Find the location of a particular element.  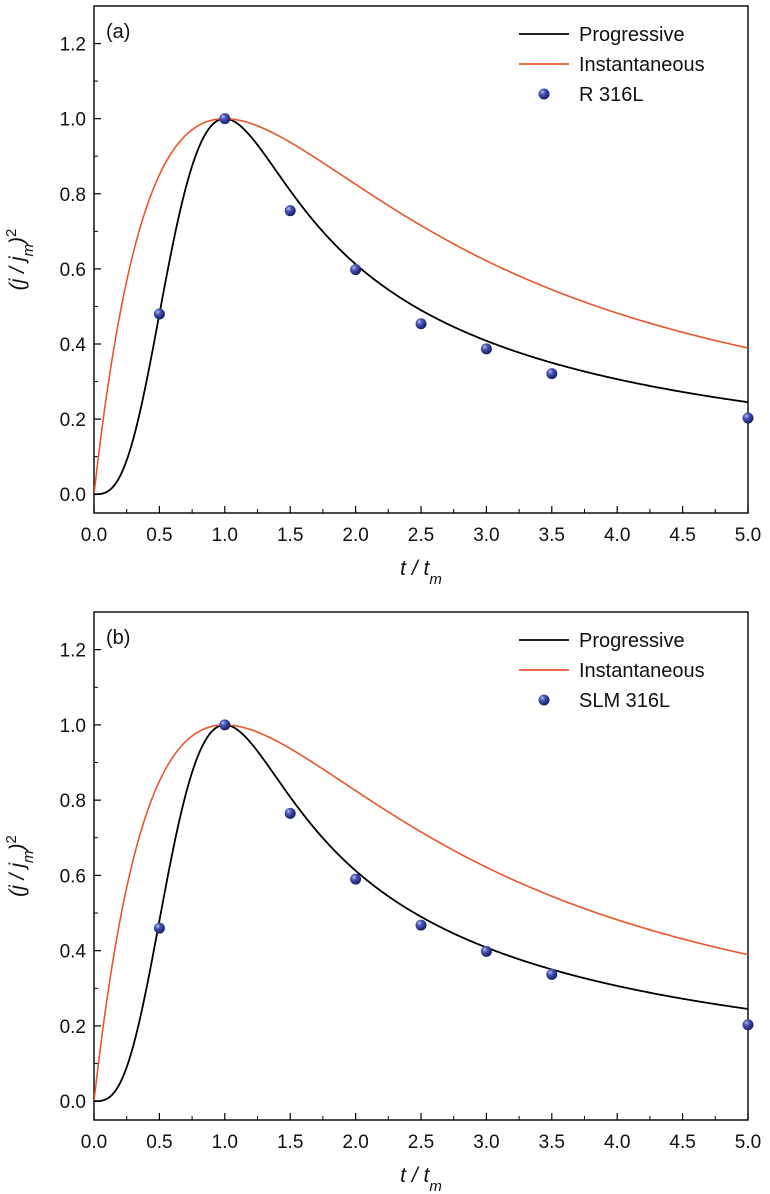

panel-label: (a) is located at coordinates (118, 32).